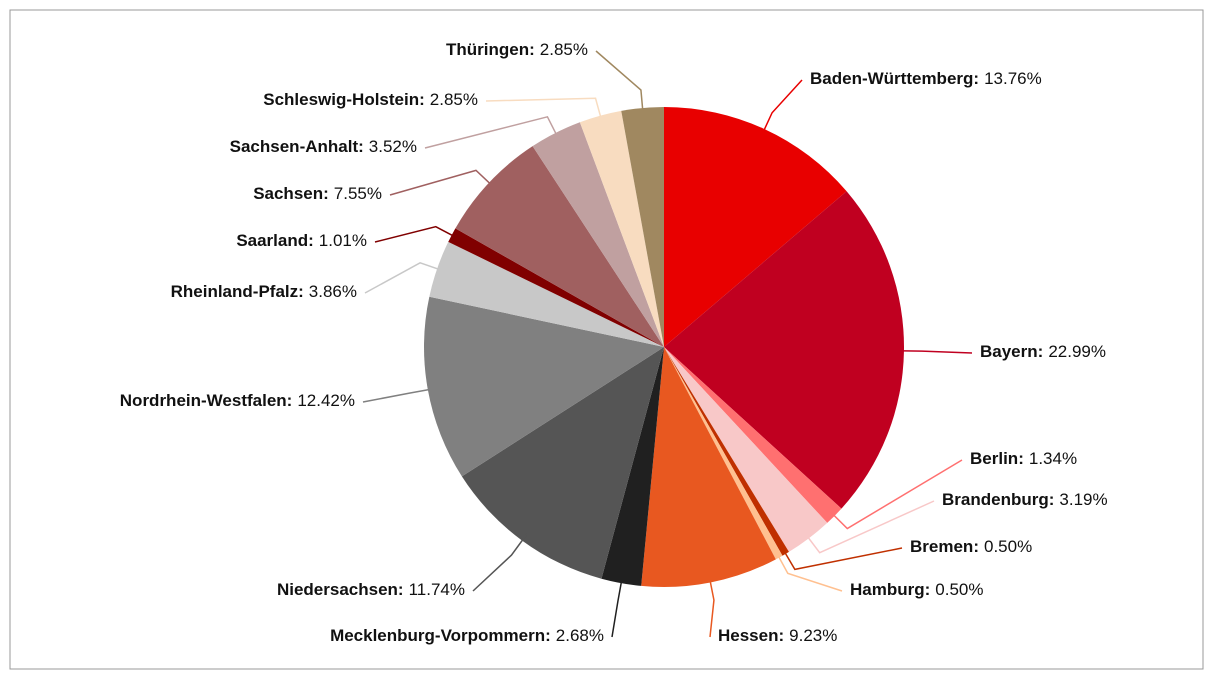 The width and height of the screenshot is (1214, 685). I want to click on slice-label: Rheinland-Pfalz: 3.86%, so click(264, 291).